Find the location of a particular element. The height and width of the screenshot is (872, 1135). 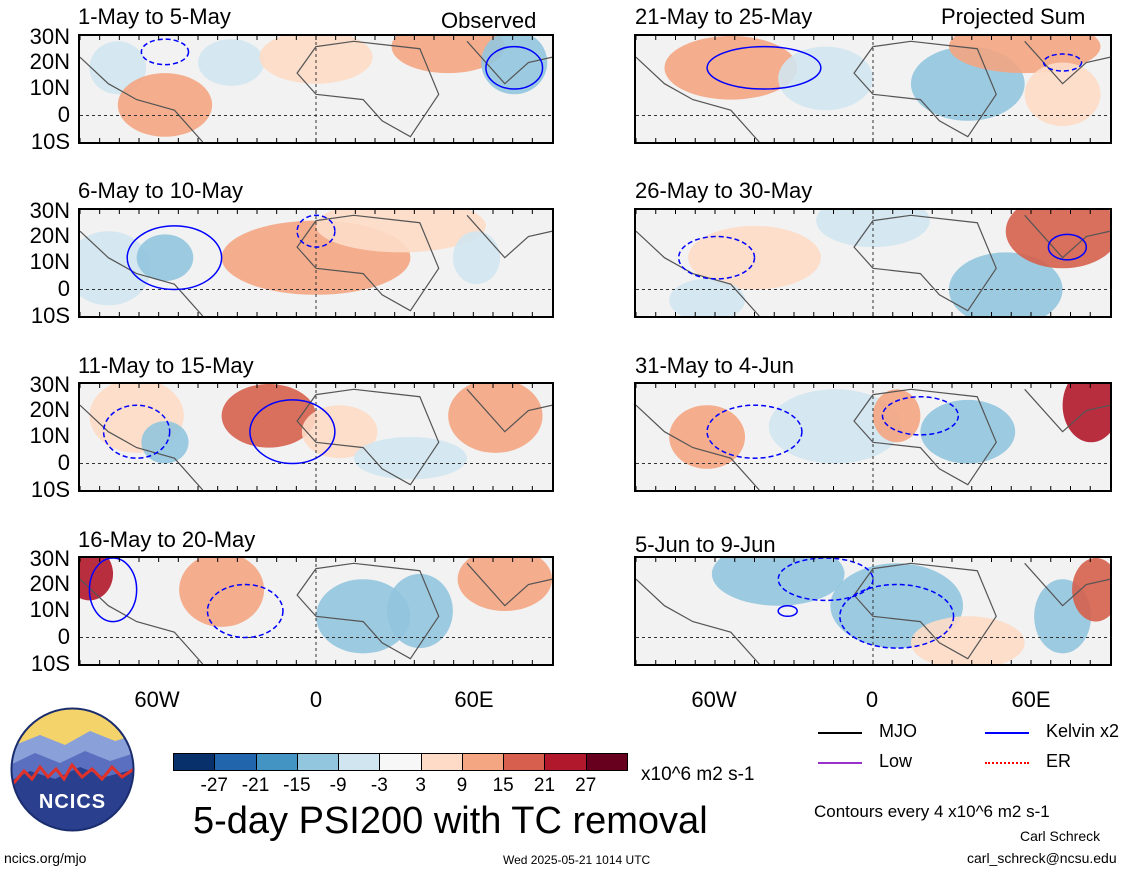

colorbar-tick-label: 9 is located at coordinates (462, 785).